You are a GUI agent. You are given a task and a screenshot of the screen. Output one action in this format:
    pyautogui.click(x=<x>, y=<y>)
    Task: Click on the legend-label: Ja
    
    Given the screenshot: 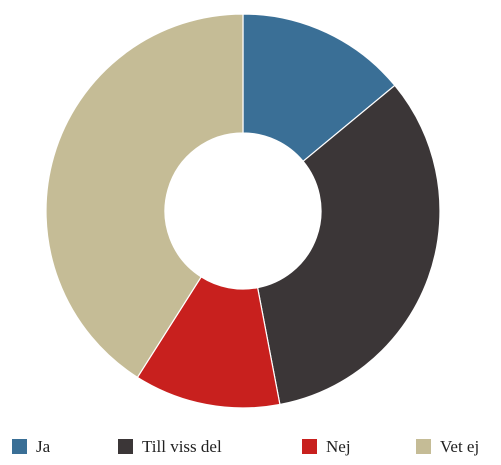 What is the action you would take?
    pyautogui.click(x=43, y=446)
    